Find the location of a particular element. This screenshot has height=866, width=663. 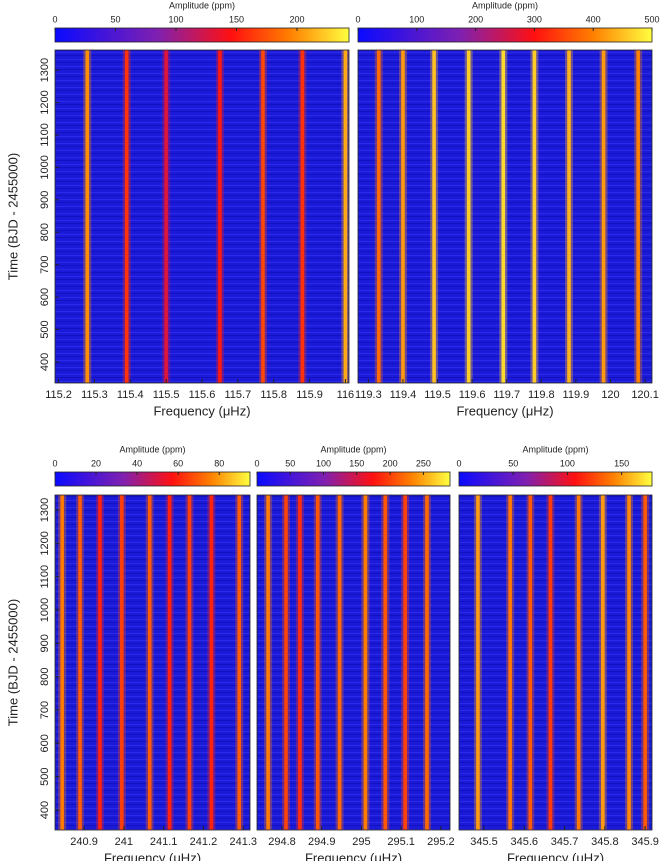

colorbar-tick-label: 200 is located at coordinates (296, 19).